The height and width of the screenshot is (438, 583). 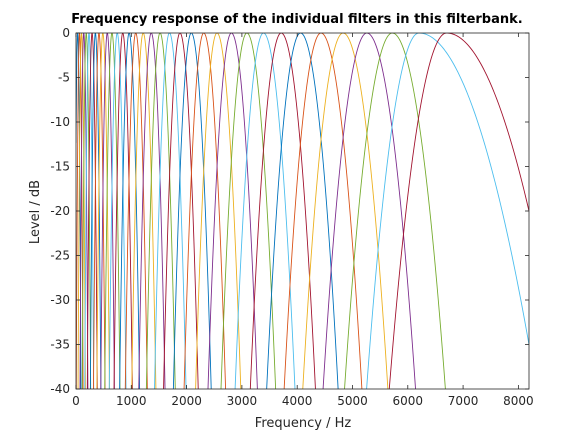 I want to click on y-tick-label: -35, so click(x=60, y=345).